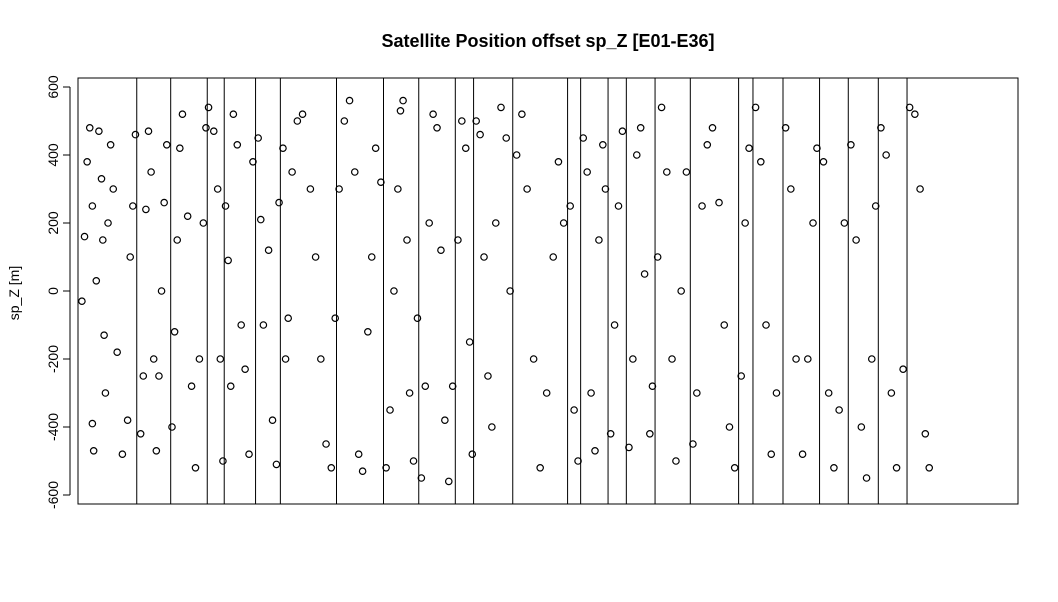  I want to click on y-axis-label: sp_Z [m], so click(14, 293).